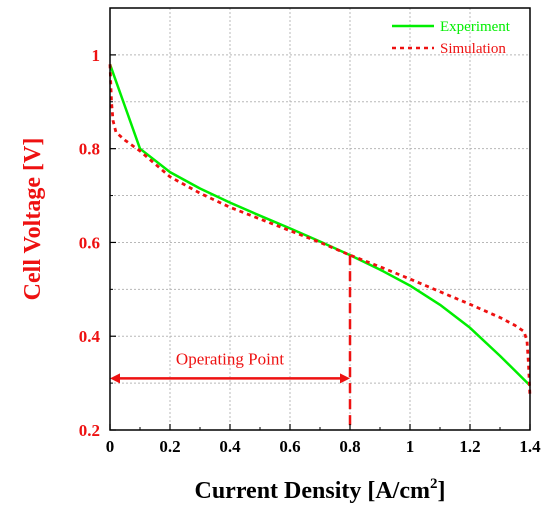 This screenshot has width=550, height=515. I want to click on legend-label-experiment: Experiment, so click(475, 27).